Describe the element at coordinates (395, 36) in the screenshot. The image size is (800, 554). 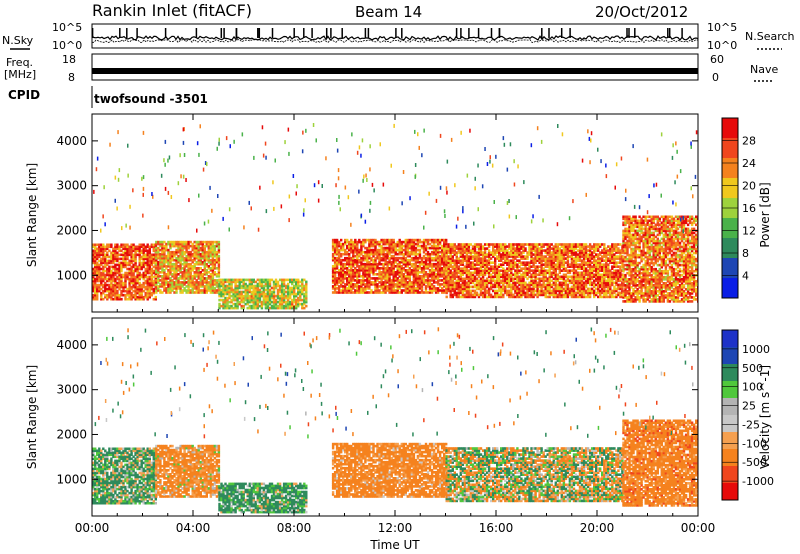
I see `noise-trace` at that location.